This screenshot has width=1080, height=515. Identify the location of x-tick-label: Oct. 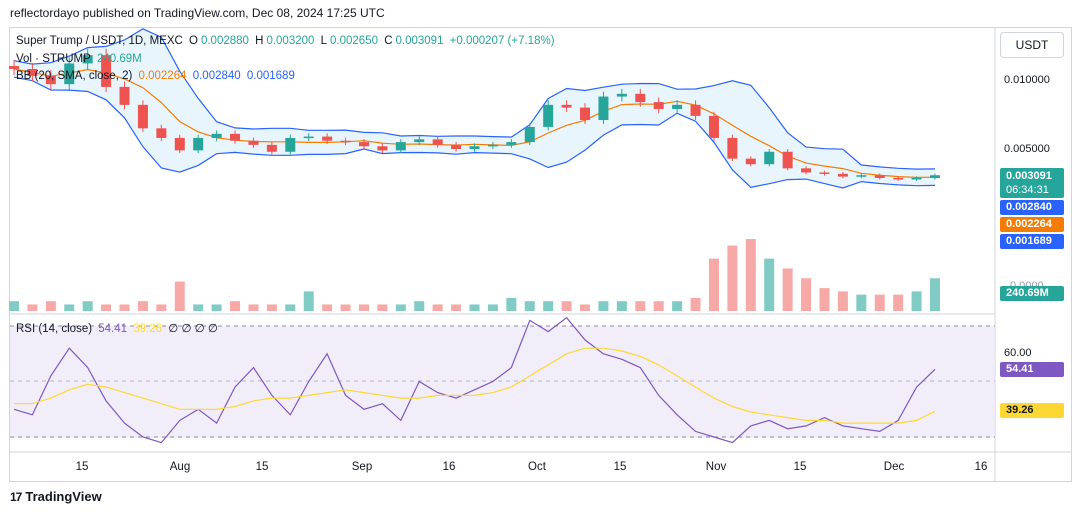
(537, 467).